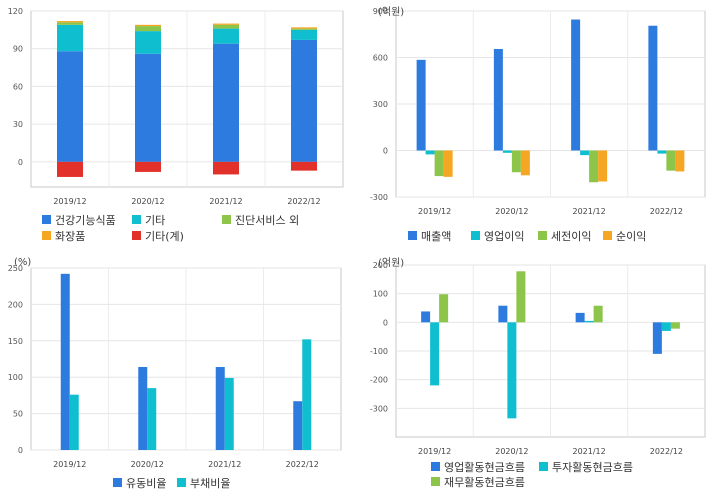 The image size is (720, 500). What do you see at coordinates (15, 11) in the screenshot?
I see `y-tick-label: 120` at bounding box center [15, 11].